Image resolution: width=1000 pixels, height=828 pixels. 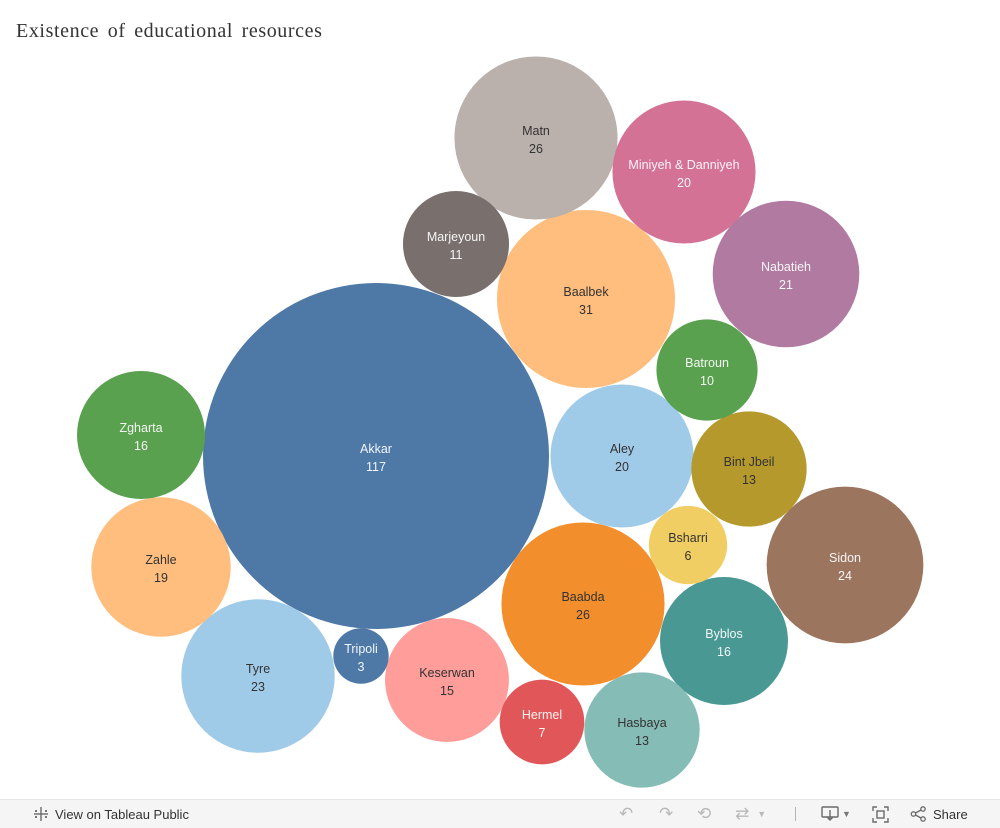 What do you see at coordinates (41, 814) in the screenshot?
I see `tableau-logo-icon` at bounding box center [41, 814].